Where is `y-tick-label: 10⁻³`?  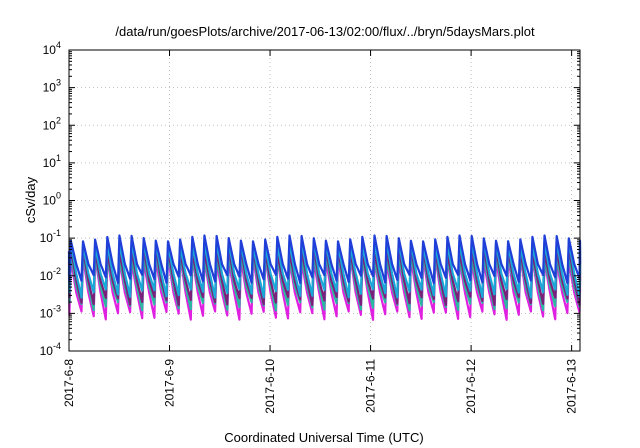 y-tick-label: 10⁻³ is located at coordinates (50, 311).